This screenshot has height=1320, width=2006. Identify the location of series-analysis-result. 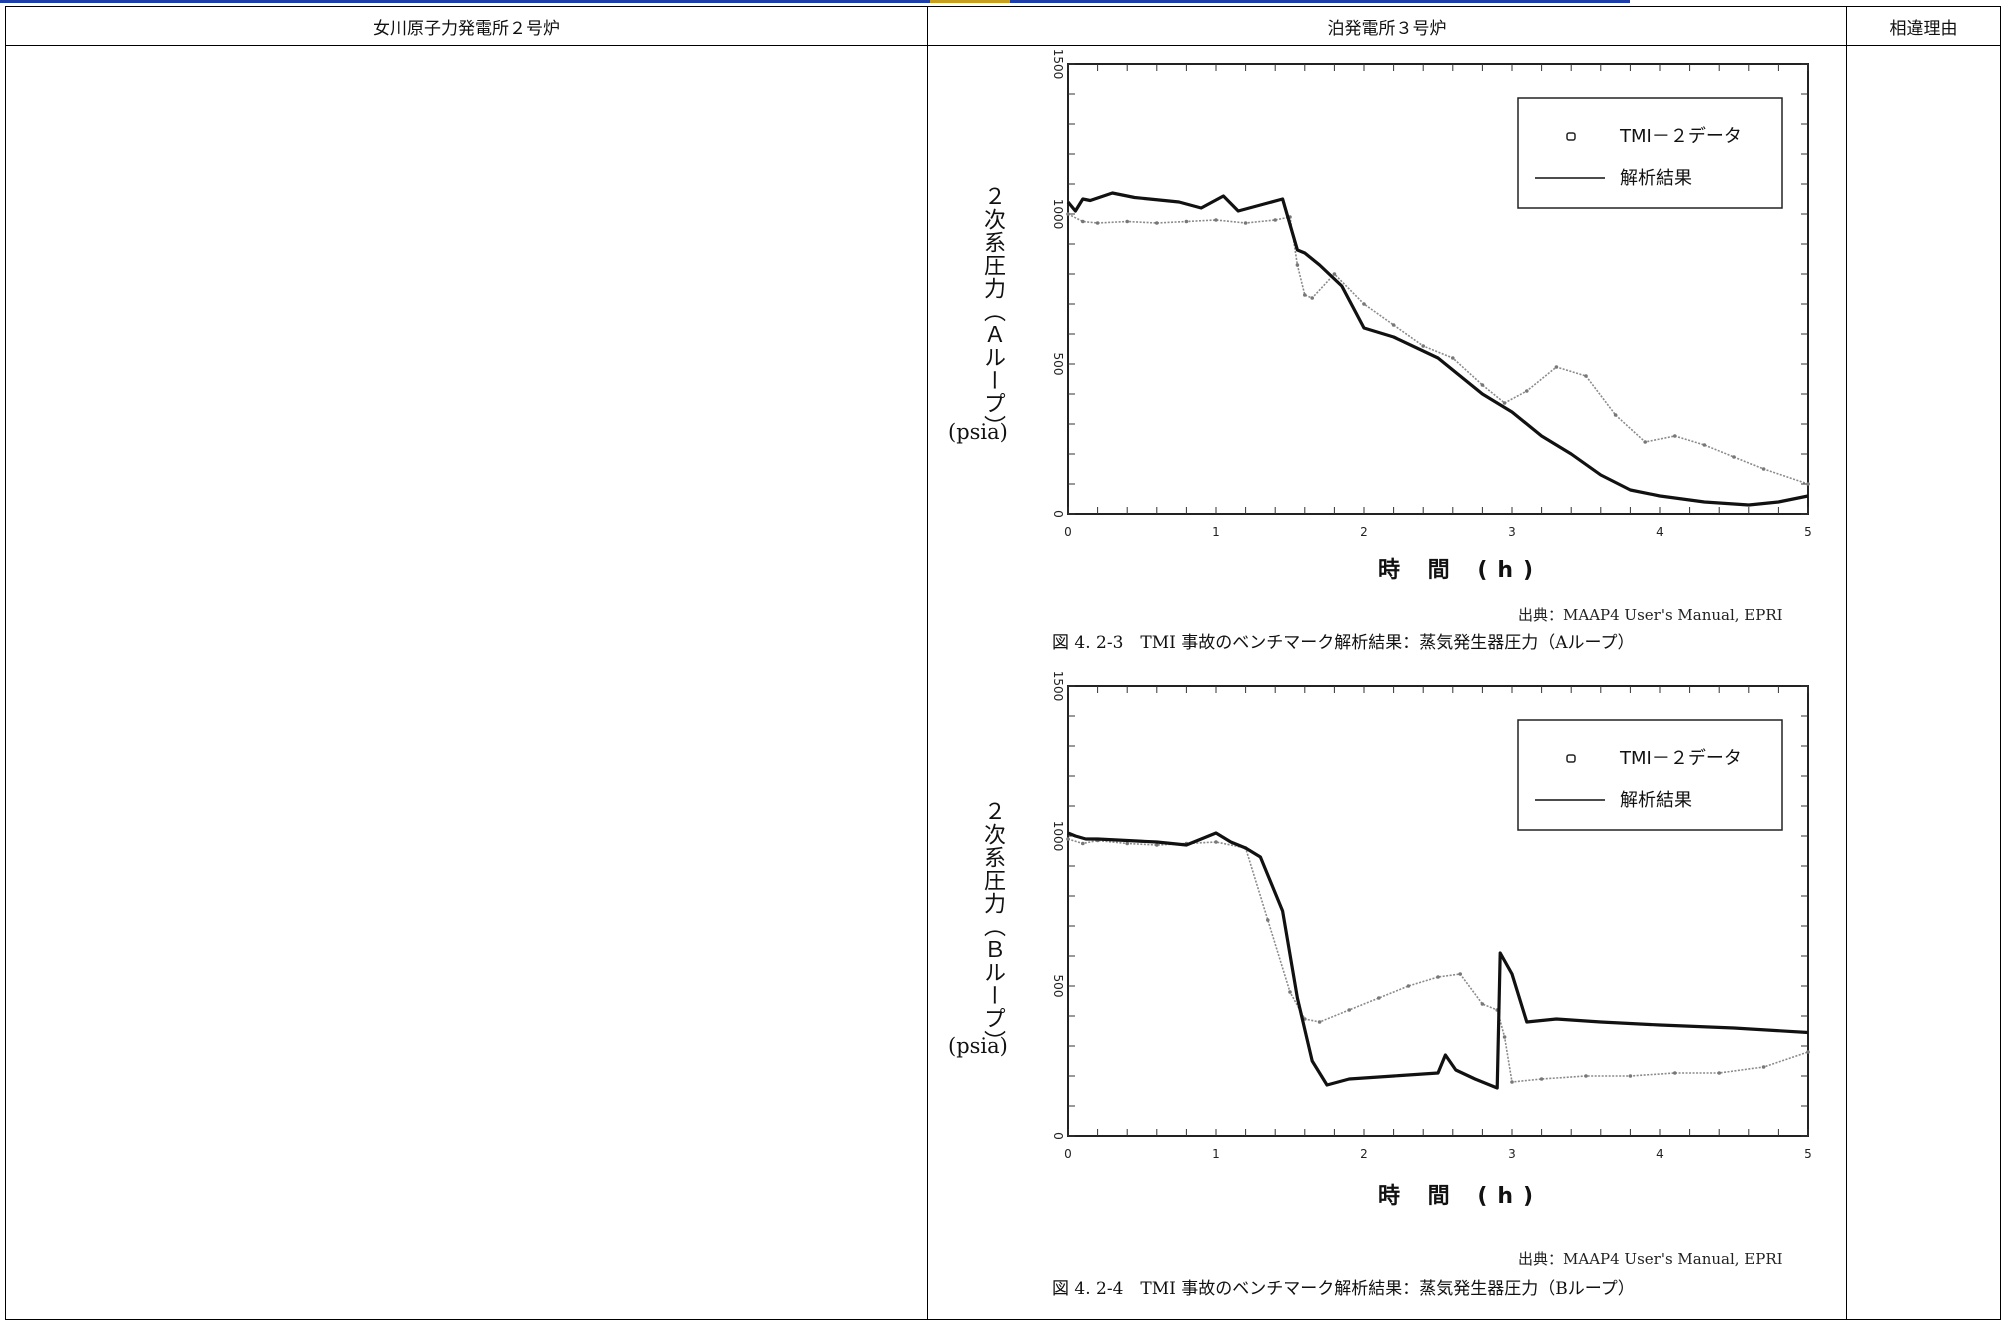
(1438, 960).